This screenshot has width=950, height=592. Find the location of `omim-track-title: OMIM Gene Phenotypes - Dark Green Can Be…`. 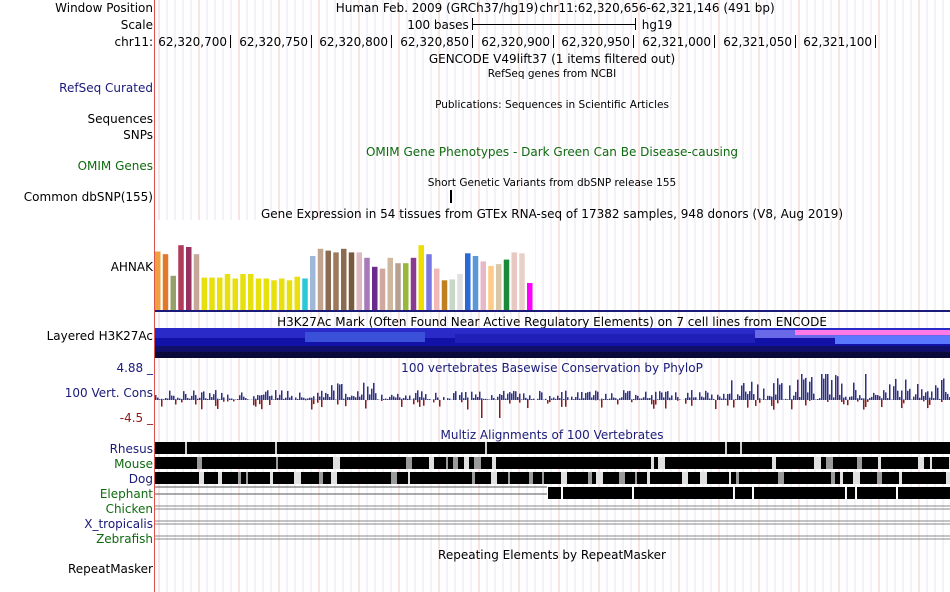

omim-track-title: OMIM Gene Phenotypes - Dark Green Can Be… is located at coordinates (552, 152).